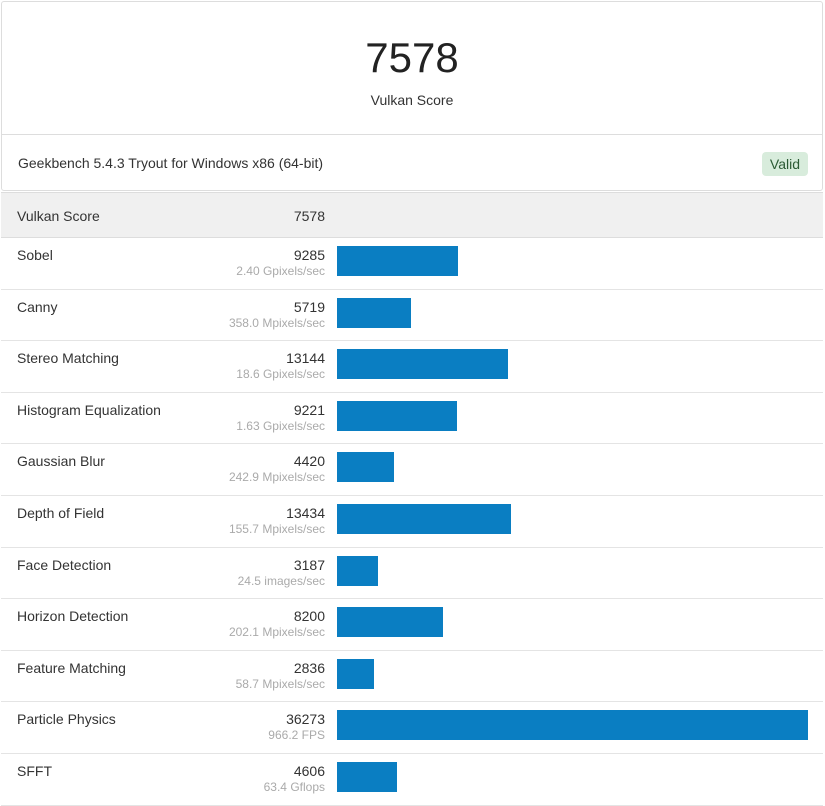  What do you see at coordinates (61, 512) in the screenshot?
I see `test-name: Depth of Field` at bounding box center [61, 512].